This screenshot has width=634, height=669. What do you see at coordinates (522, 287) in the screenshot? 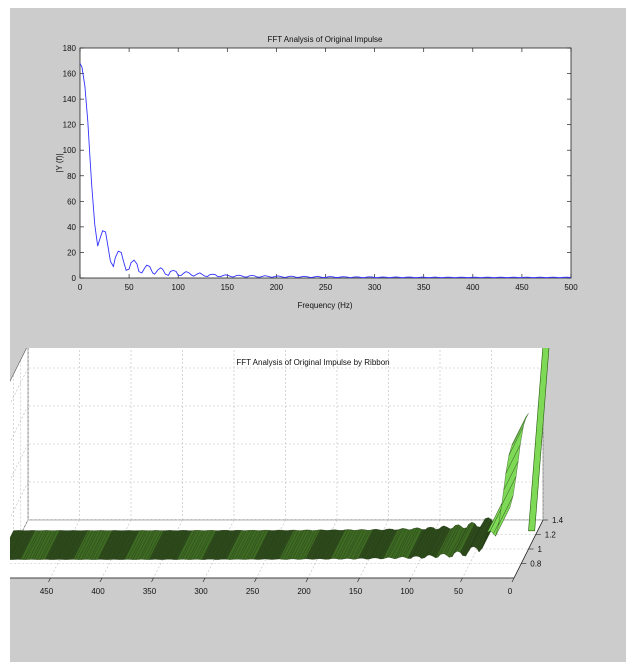
I see `x-tick-label: 450` at bounding box center [522, 287].